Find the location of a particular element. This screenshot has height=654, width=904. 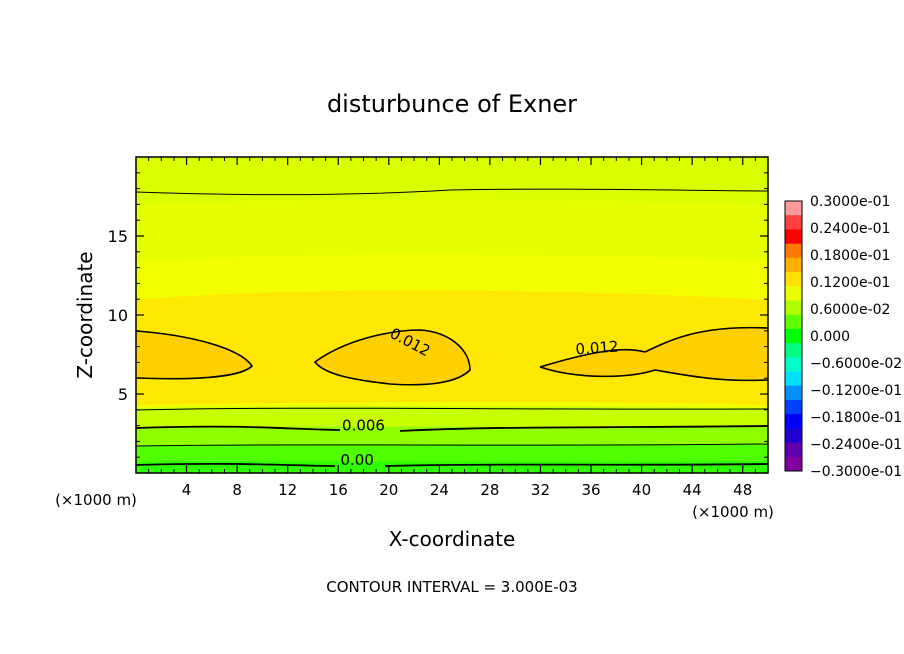

y-tick-label: 10 is located at coordinates (118, 315).